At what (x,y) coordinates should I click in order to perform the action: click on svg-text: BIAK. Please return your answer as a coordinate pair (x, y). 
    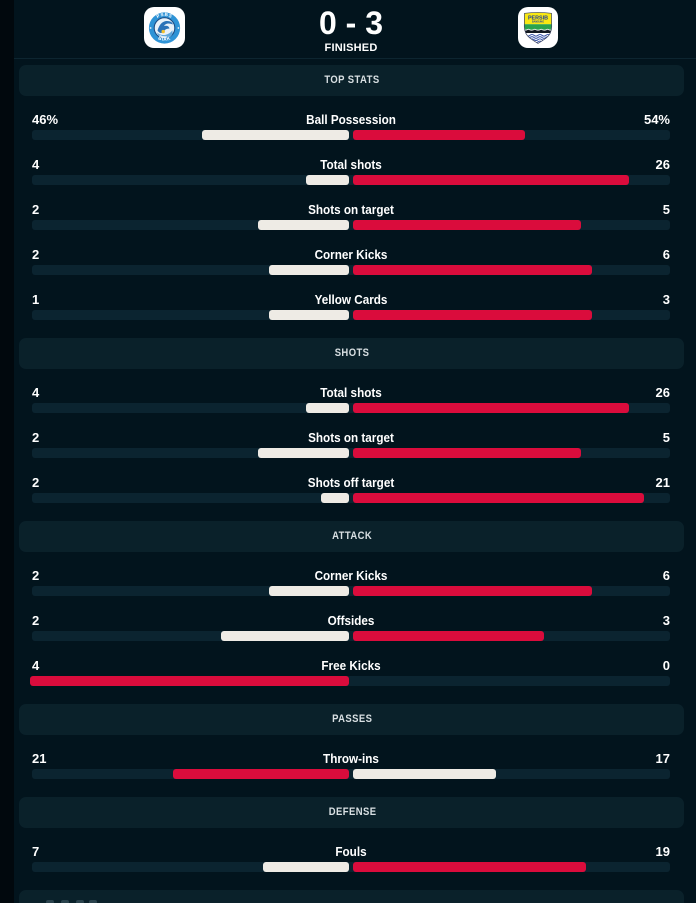
    Looking at the image, I should click on (165, 38).